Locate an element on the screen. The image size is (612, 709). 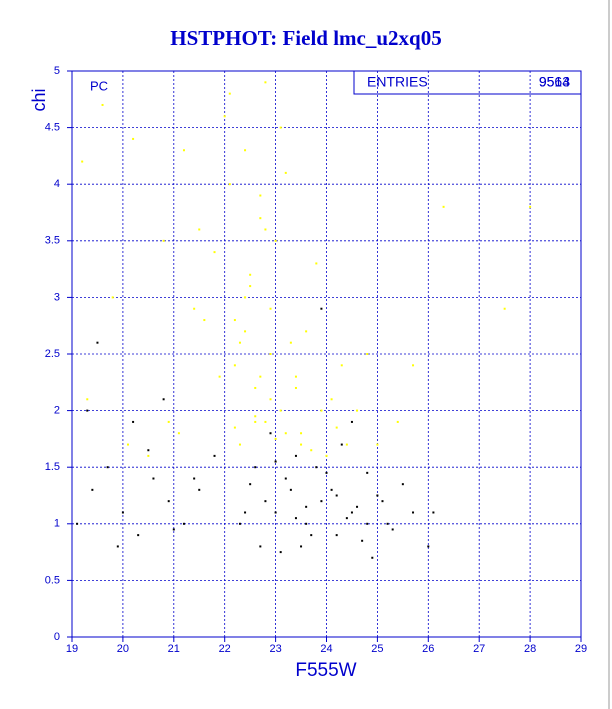
stats-value: 9564 is located at coordinates (554, 82).